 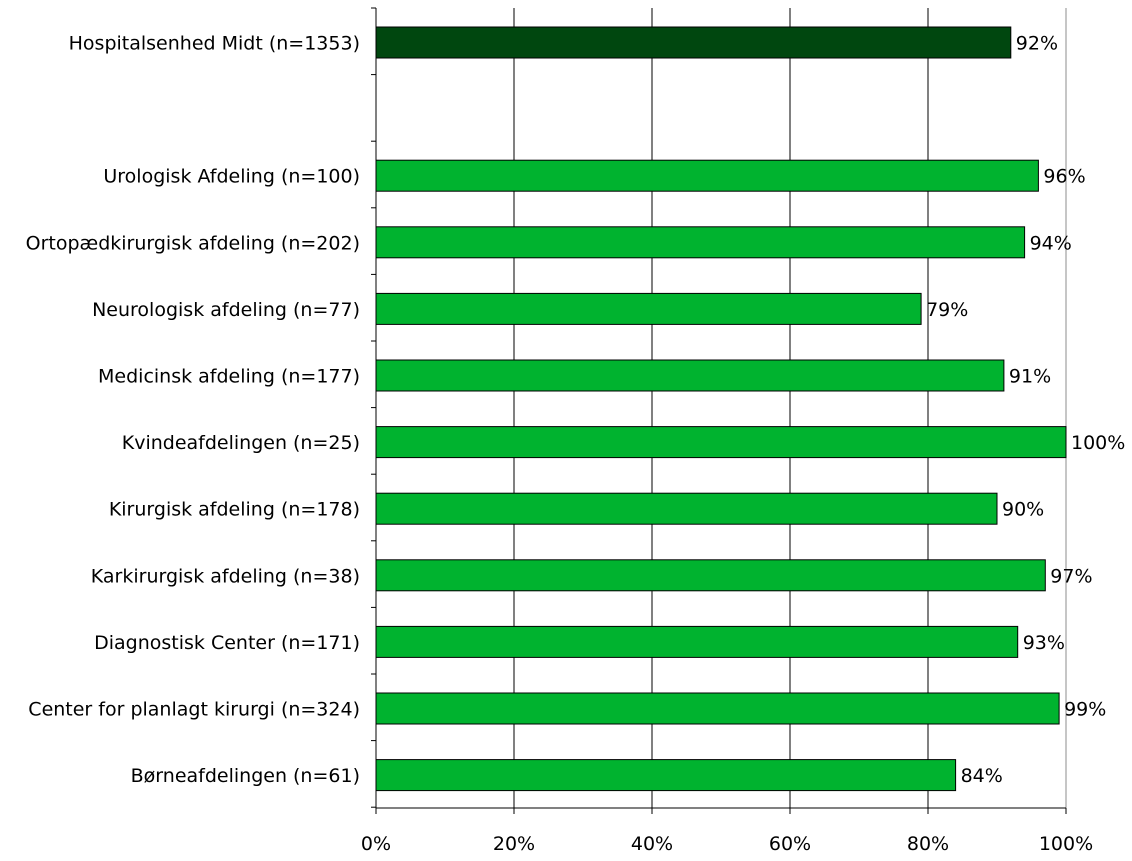 I want to click on category-label: Urologisk Afdeling (n=100), so click(x=231, y=177).